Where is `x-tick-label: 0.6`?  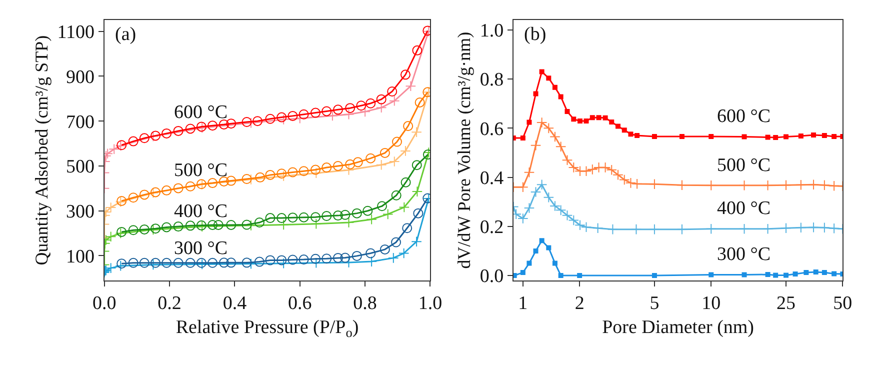
x-tick-label: 0.6 is located at coordinates (300, 303).